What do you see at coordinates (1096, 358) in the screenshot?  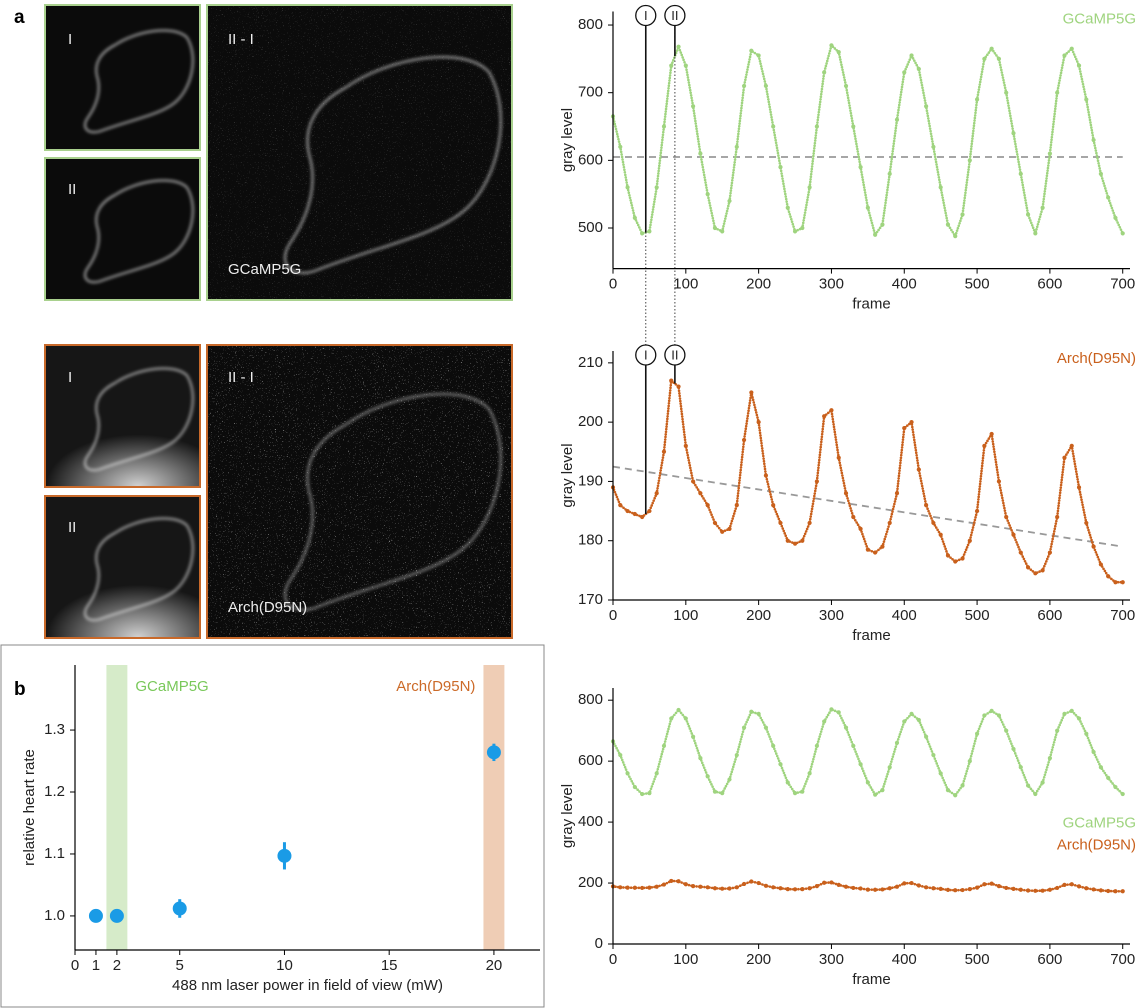 I see `legend-label: Arch(D95N)` at bounding box center [1096, 358].